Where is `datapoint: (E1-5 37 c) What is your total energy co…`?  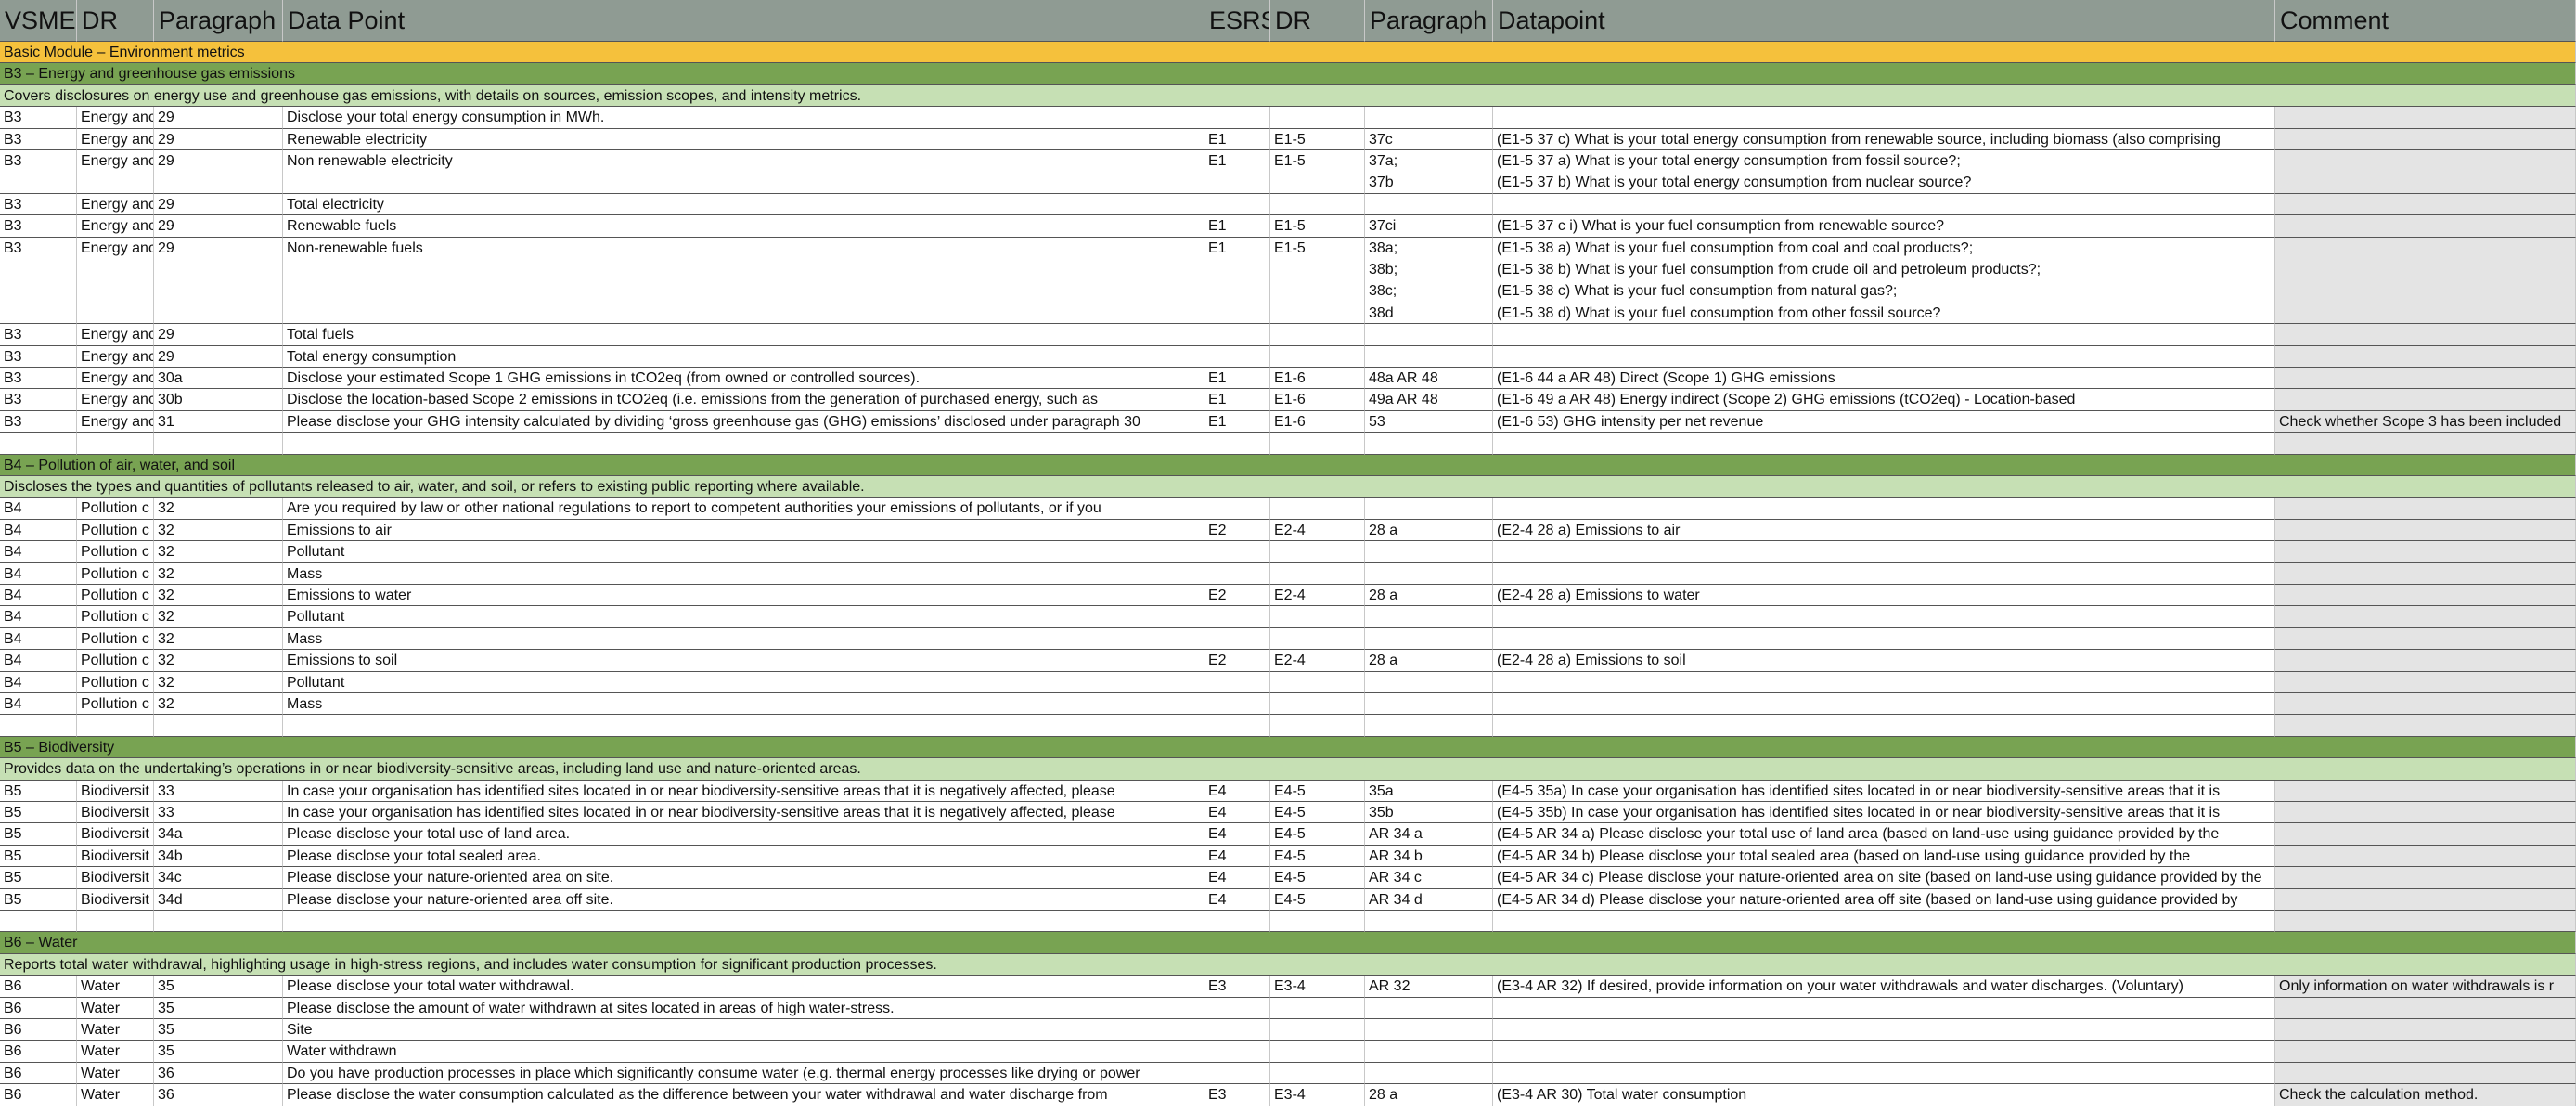
datapoint: (E1-5 37 c) What is your total energy co… is located at coordinates (1859, 139).